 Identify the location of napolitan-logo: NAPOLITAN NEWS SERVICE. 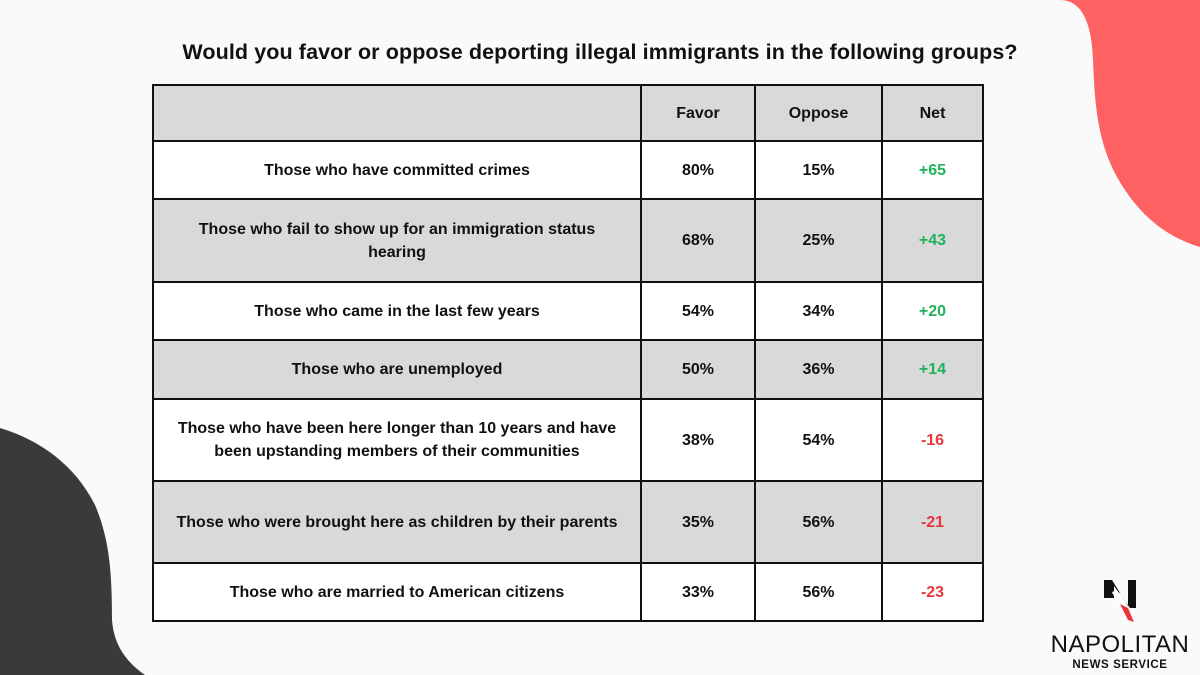
(1120, 624).